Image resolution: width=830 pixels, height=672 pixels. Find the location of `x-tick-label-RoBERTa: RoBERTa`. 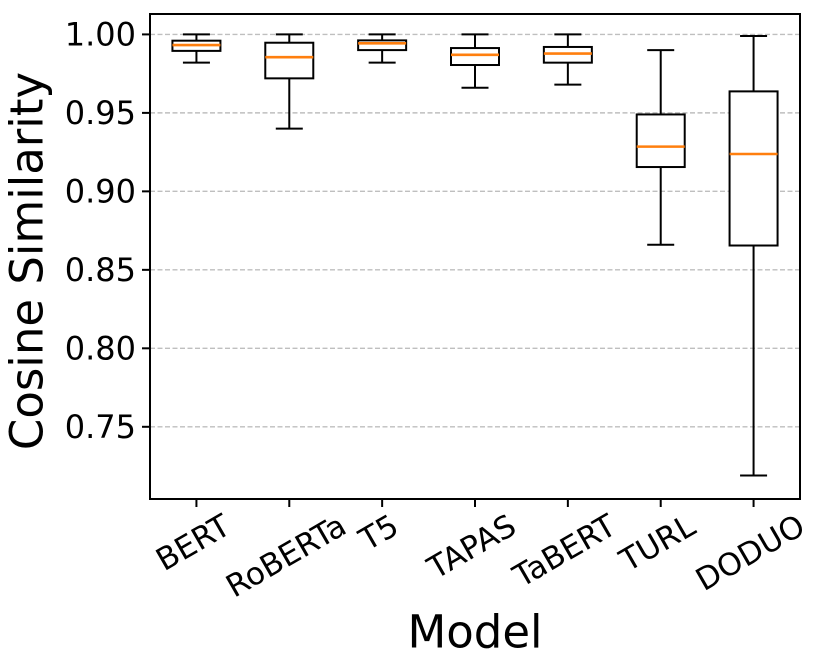

x-tick-label-RoBERTa: RoBERTa is located at coordinates (286, 556).